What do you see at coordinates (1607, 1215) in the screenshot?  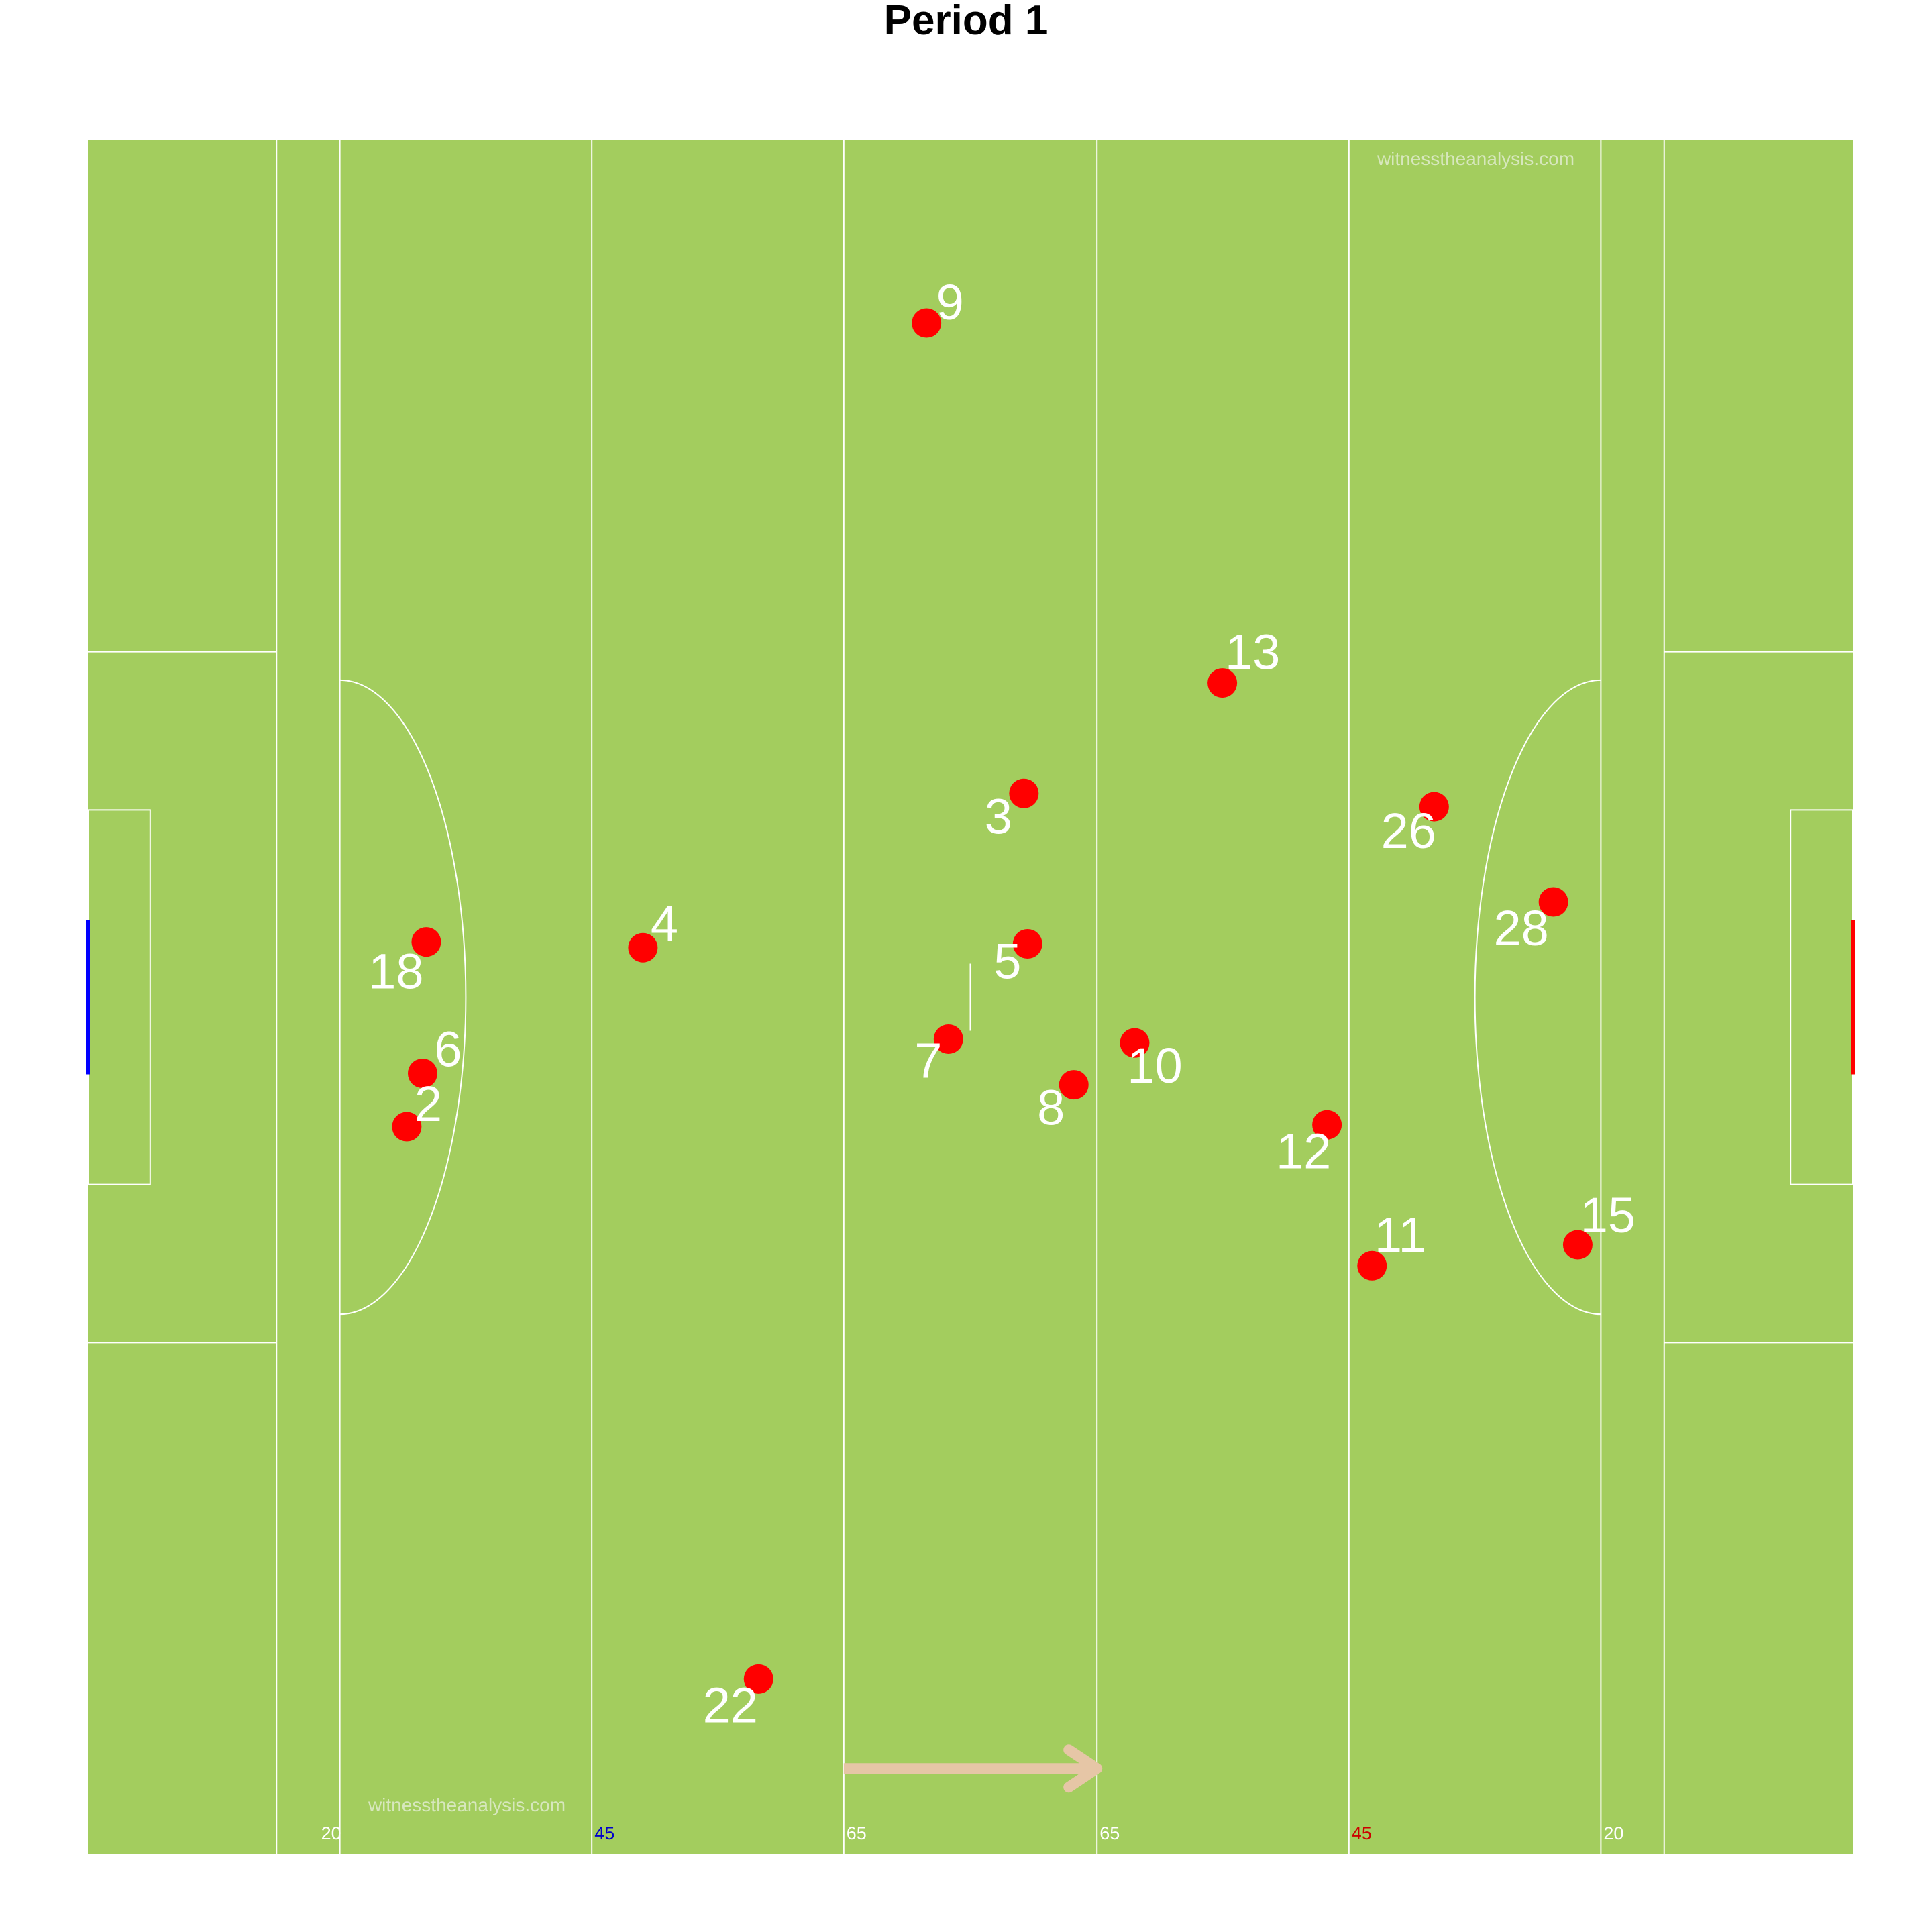 I see `player-number-label: 15` at bounding box center [1607, 1215].